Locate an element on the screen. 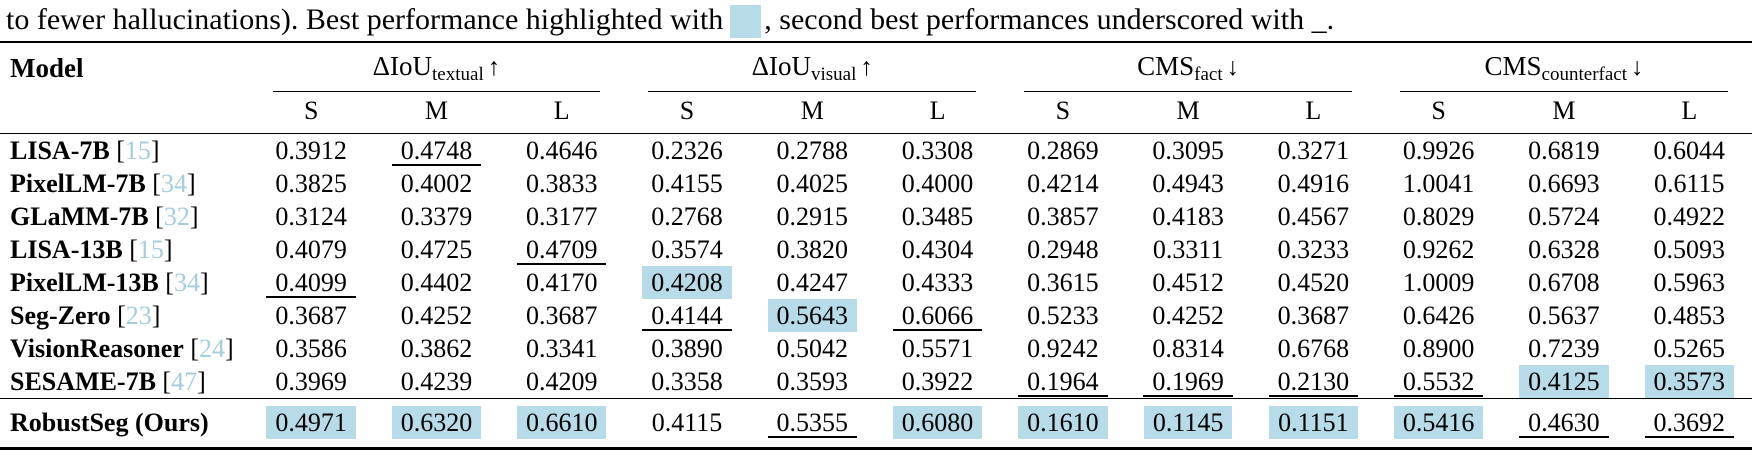 This screenshot has width=1752, height=450. best-value: 0.4125 is located at coordinates (1564, 381).